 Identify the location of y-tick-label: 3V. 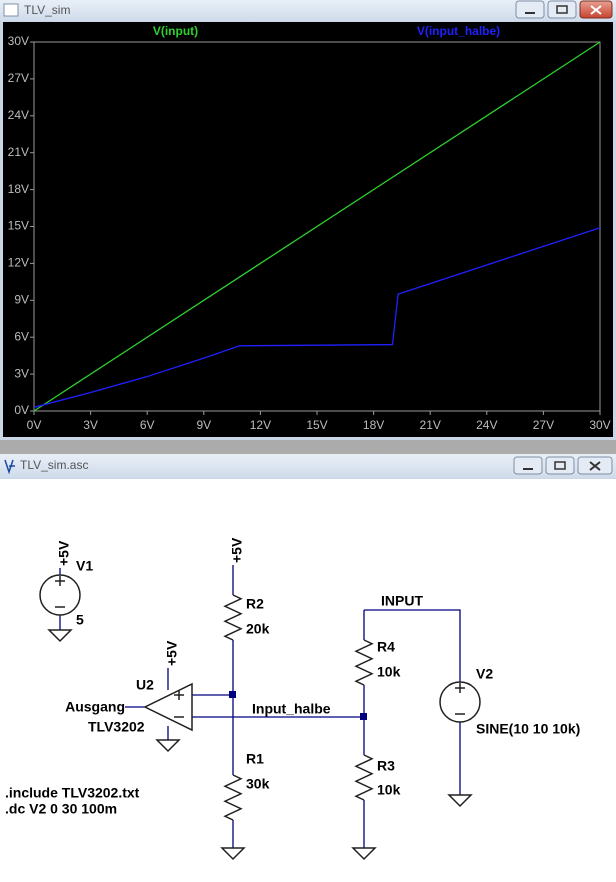
(21, 373).